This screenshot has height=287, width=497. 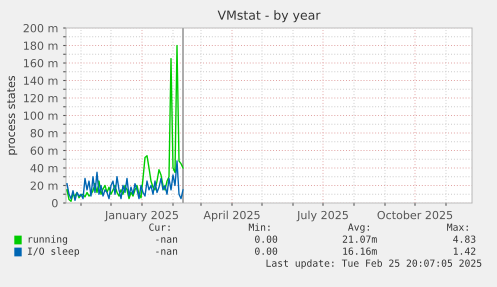 What do you see at coordinates (44, 150) in the screenshot?
I see `y-tick-label: 60 m` at bounding box center [44, 150].